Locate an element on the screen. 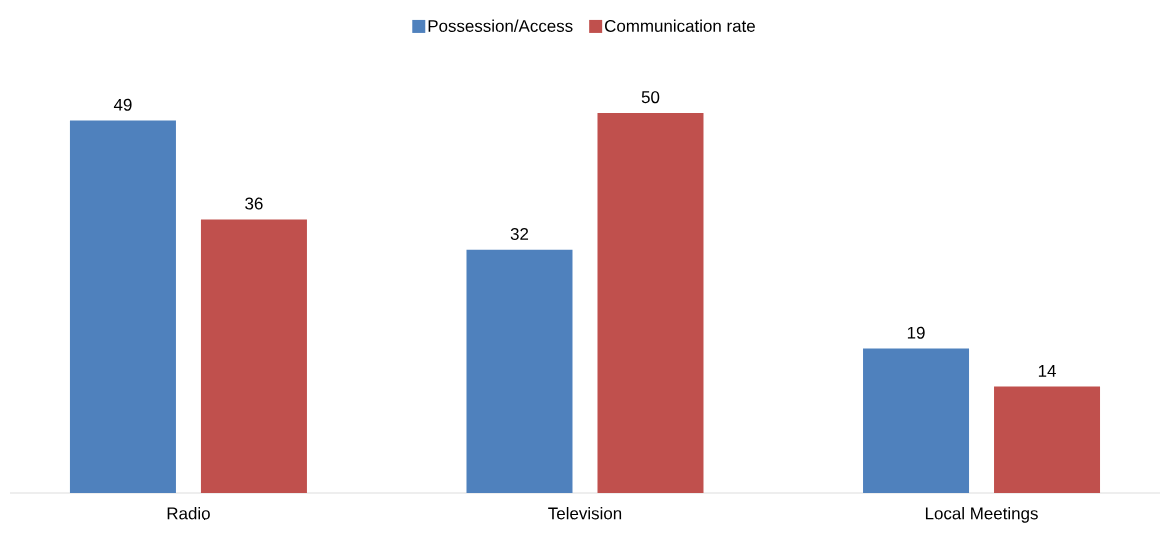 The image size is (1168, 549). data-label: 49 is located at coordinates (122, 104).